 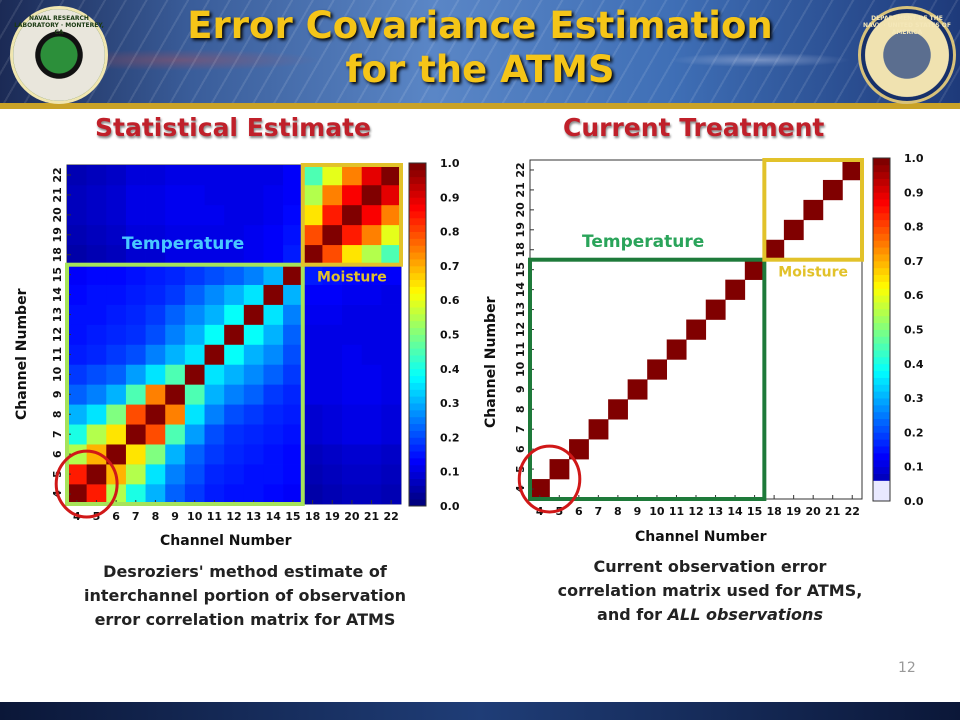 I want to click on colorbar-tick-label: 0.6, so click(x=450, y=300).